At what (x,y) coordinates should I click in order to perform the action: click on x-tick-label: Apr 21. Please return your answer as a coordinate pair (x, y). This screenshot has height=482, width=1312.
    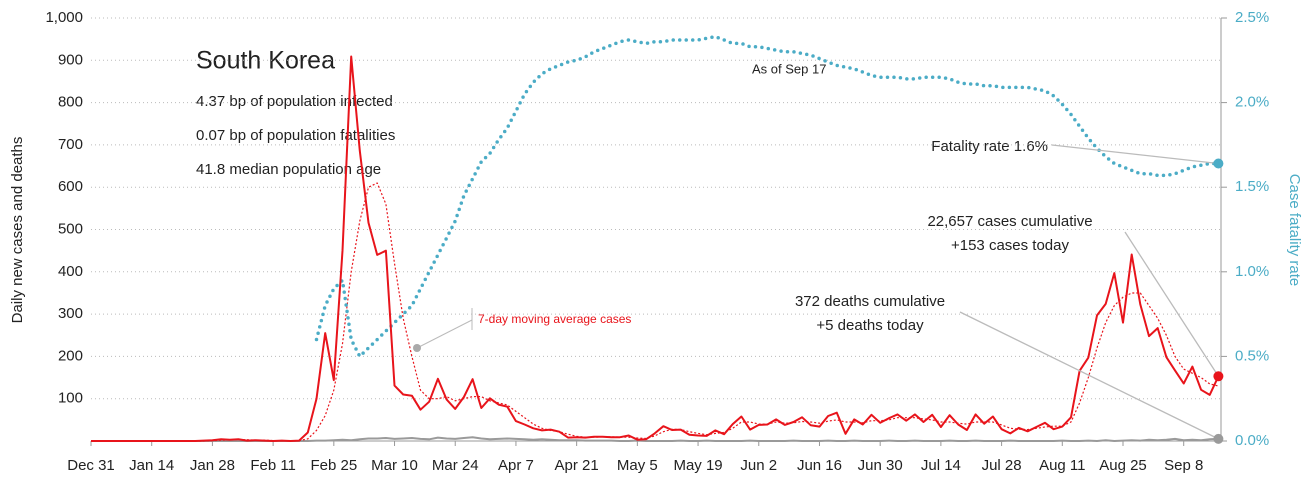
    Looking at the image, I should click on (577, 465).